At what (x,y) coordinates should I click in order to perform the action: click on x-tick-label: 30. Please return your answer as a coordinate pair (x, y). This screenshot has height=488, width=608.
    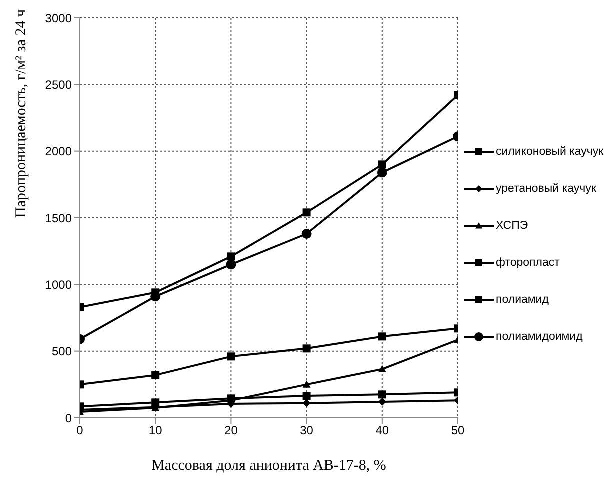
    Looking at the image, I should click on (307, 431).